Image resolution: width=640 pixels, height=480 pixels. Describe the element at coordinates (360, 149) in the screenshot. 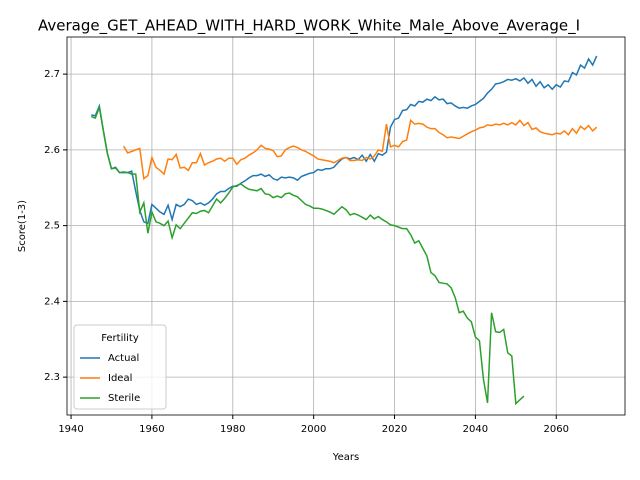

I see `line-series` at that location.